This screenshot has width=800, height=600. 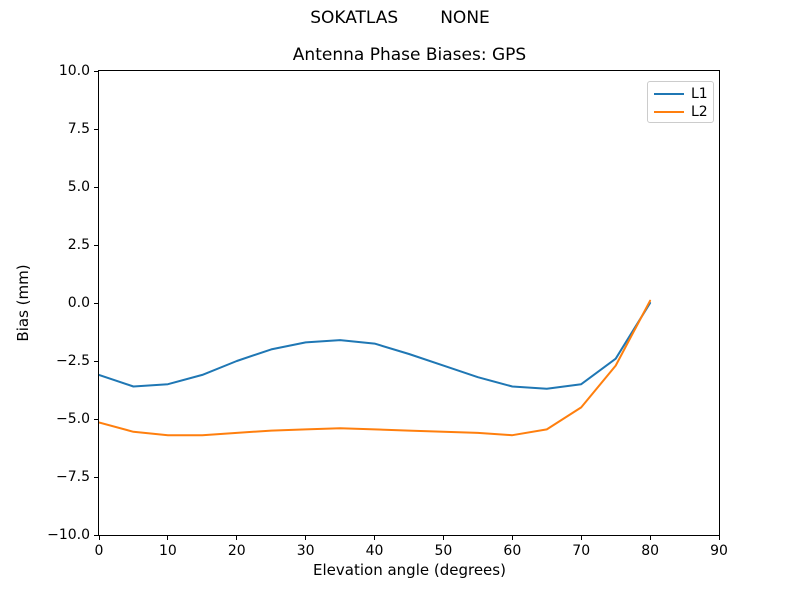 I want to click on x-tick-label: 20, so click(x=236, y=551).